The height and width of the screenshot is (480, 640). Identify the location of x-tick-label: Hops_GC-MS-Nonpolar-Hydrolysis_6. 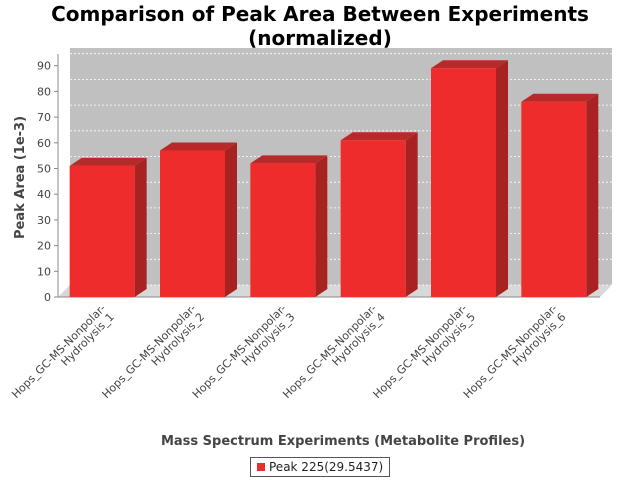
(515, 356).